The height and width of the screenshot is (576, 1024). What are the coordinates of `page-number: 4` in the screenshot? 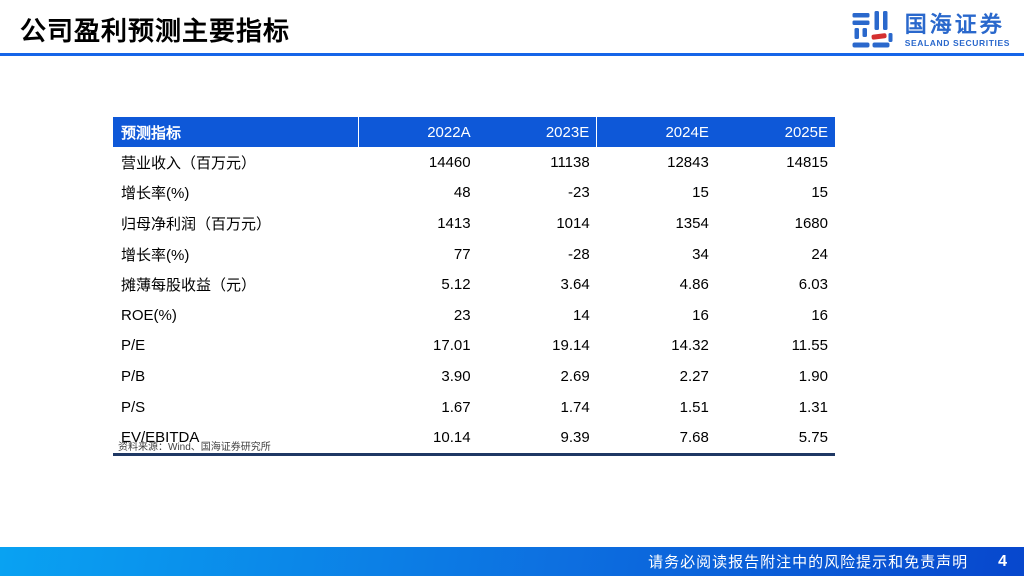 It's located at (1002, 561).